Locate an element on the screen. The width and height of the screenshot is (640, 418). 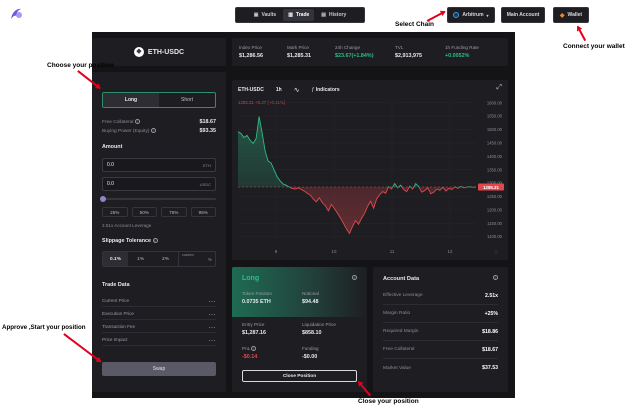
token-position-label: Token Position is located at coordinates (257, 293).